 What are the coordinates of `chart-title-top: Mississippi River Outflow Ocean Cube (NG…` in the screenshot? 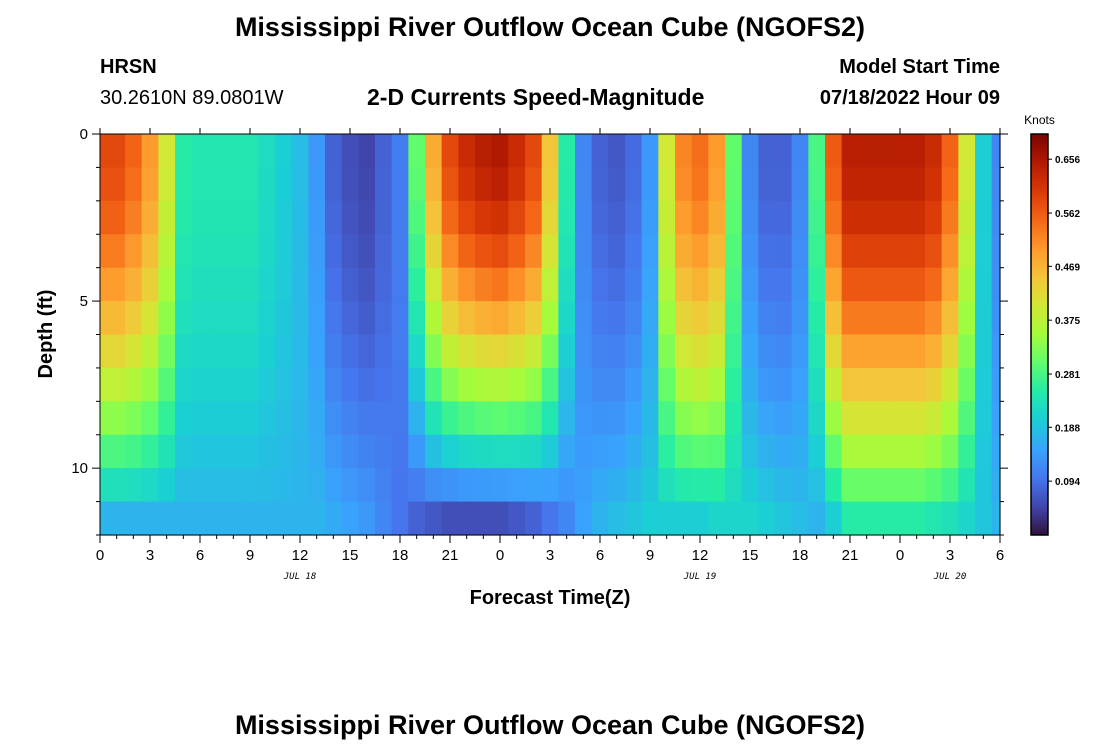 It's located at (550, 27).